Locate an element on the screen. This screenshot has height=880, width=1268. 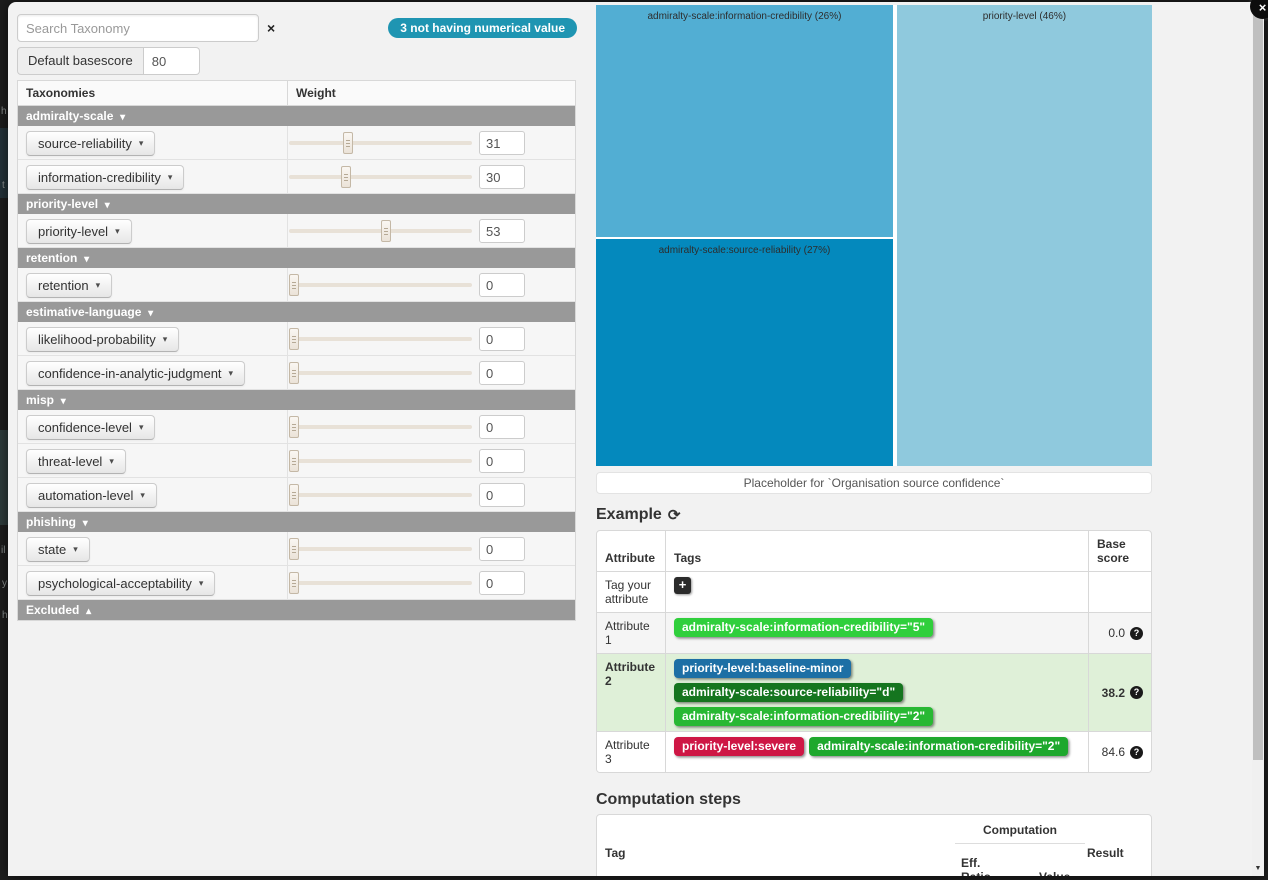
taxonomy-dropdown-button: state ▾ is located at coordinates (58, 549).